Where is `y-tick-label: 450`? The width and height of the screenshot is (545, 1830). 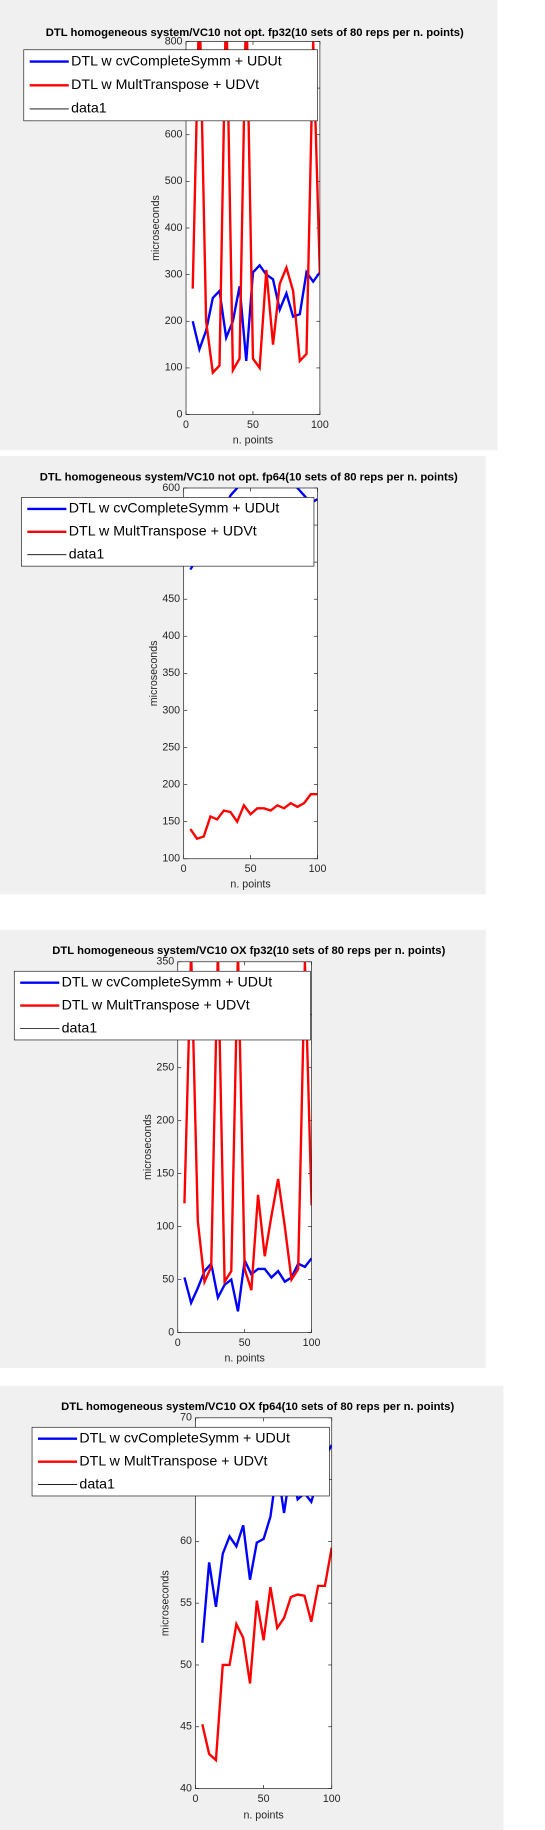 y-tick-label: 450 is located at coordinates (171, 599).